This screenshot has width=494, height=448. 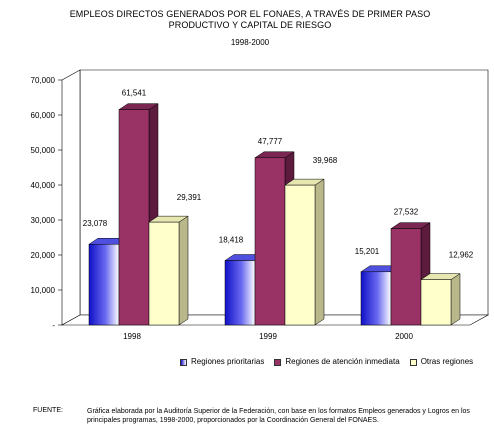 I want to click on chart-title-line-2: PRODUCTIVO Y CAPITAL DE RIESGO, so click(x=250, y=25).